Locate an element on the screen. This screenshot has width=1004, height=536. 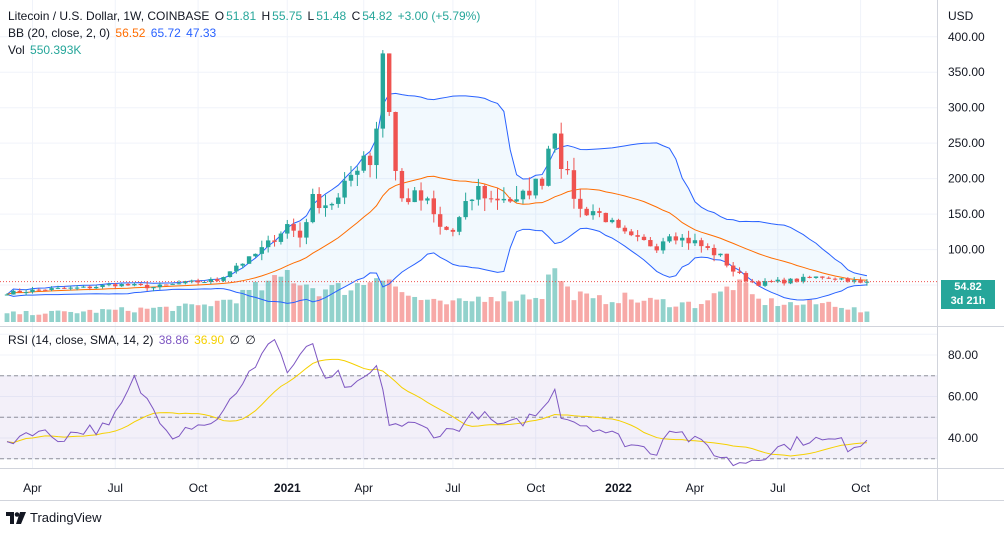
last-price-value: 54.82 is located at coordinates (968, 287).